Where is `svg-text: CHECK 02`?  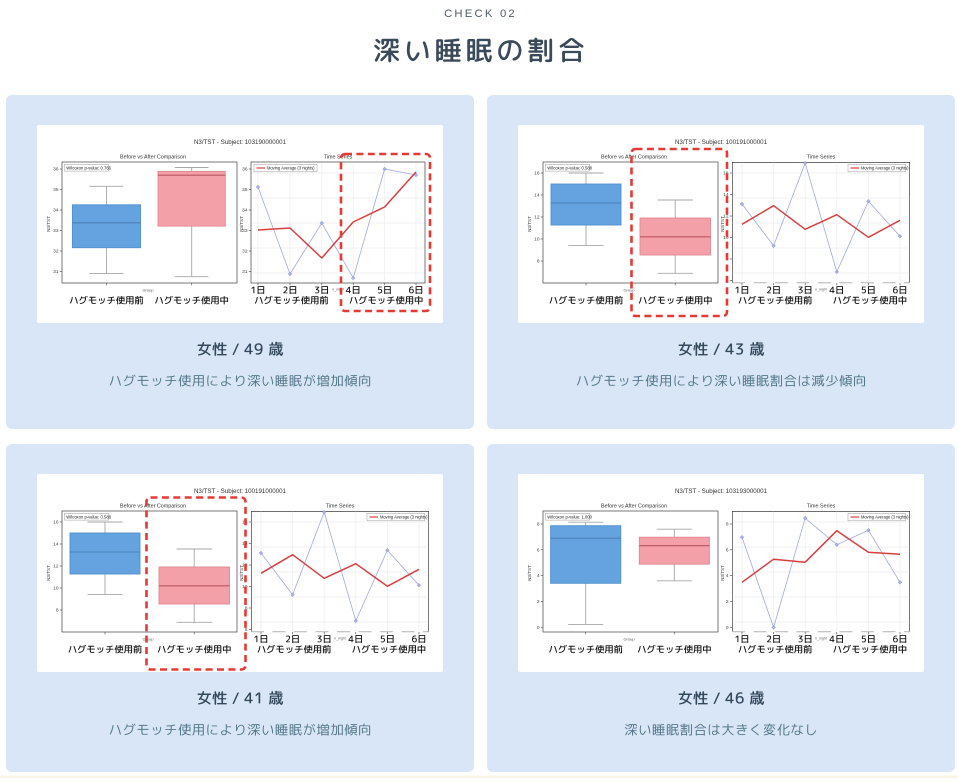 svg-text: CHECK 02 is located at coordinates (480, 14).